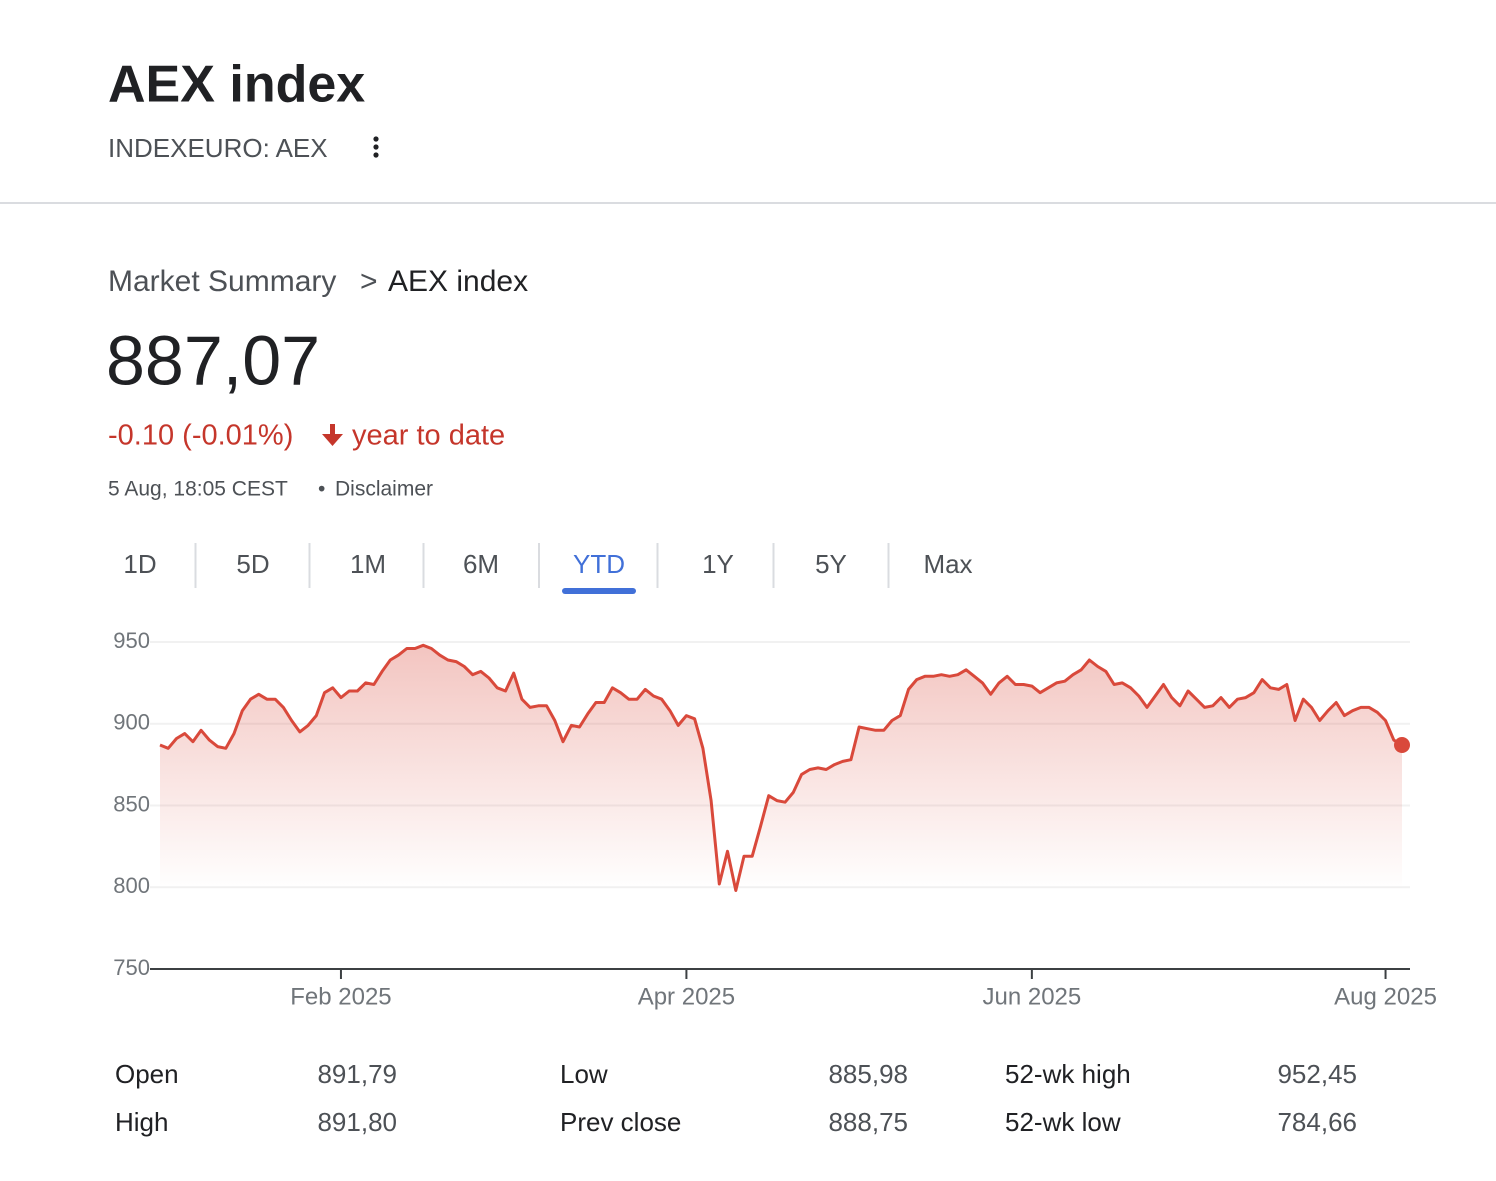 This screenshot has width=1496, height=1181. I want to click on x-tick-label: Feb 2025, so click(340, 996).